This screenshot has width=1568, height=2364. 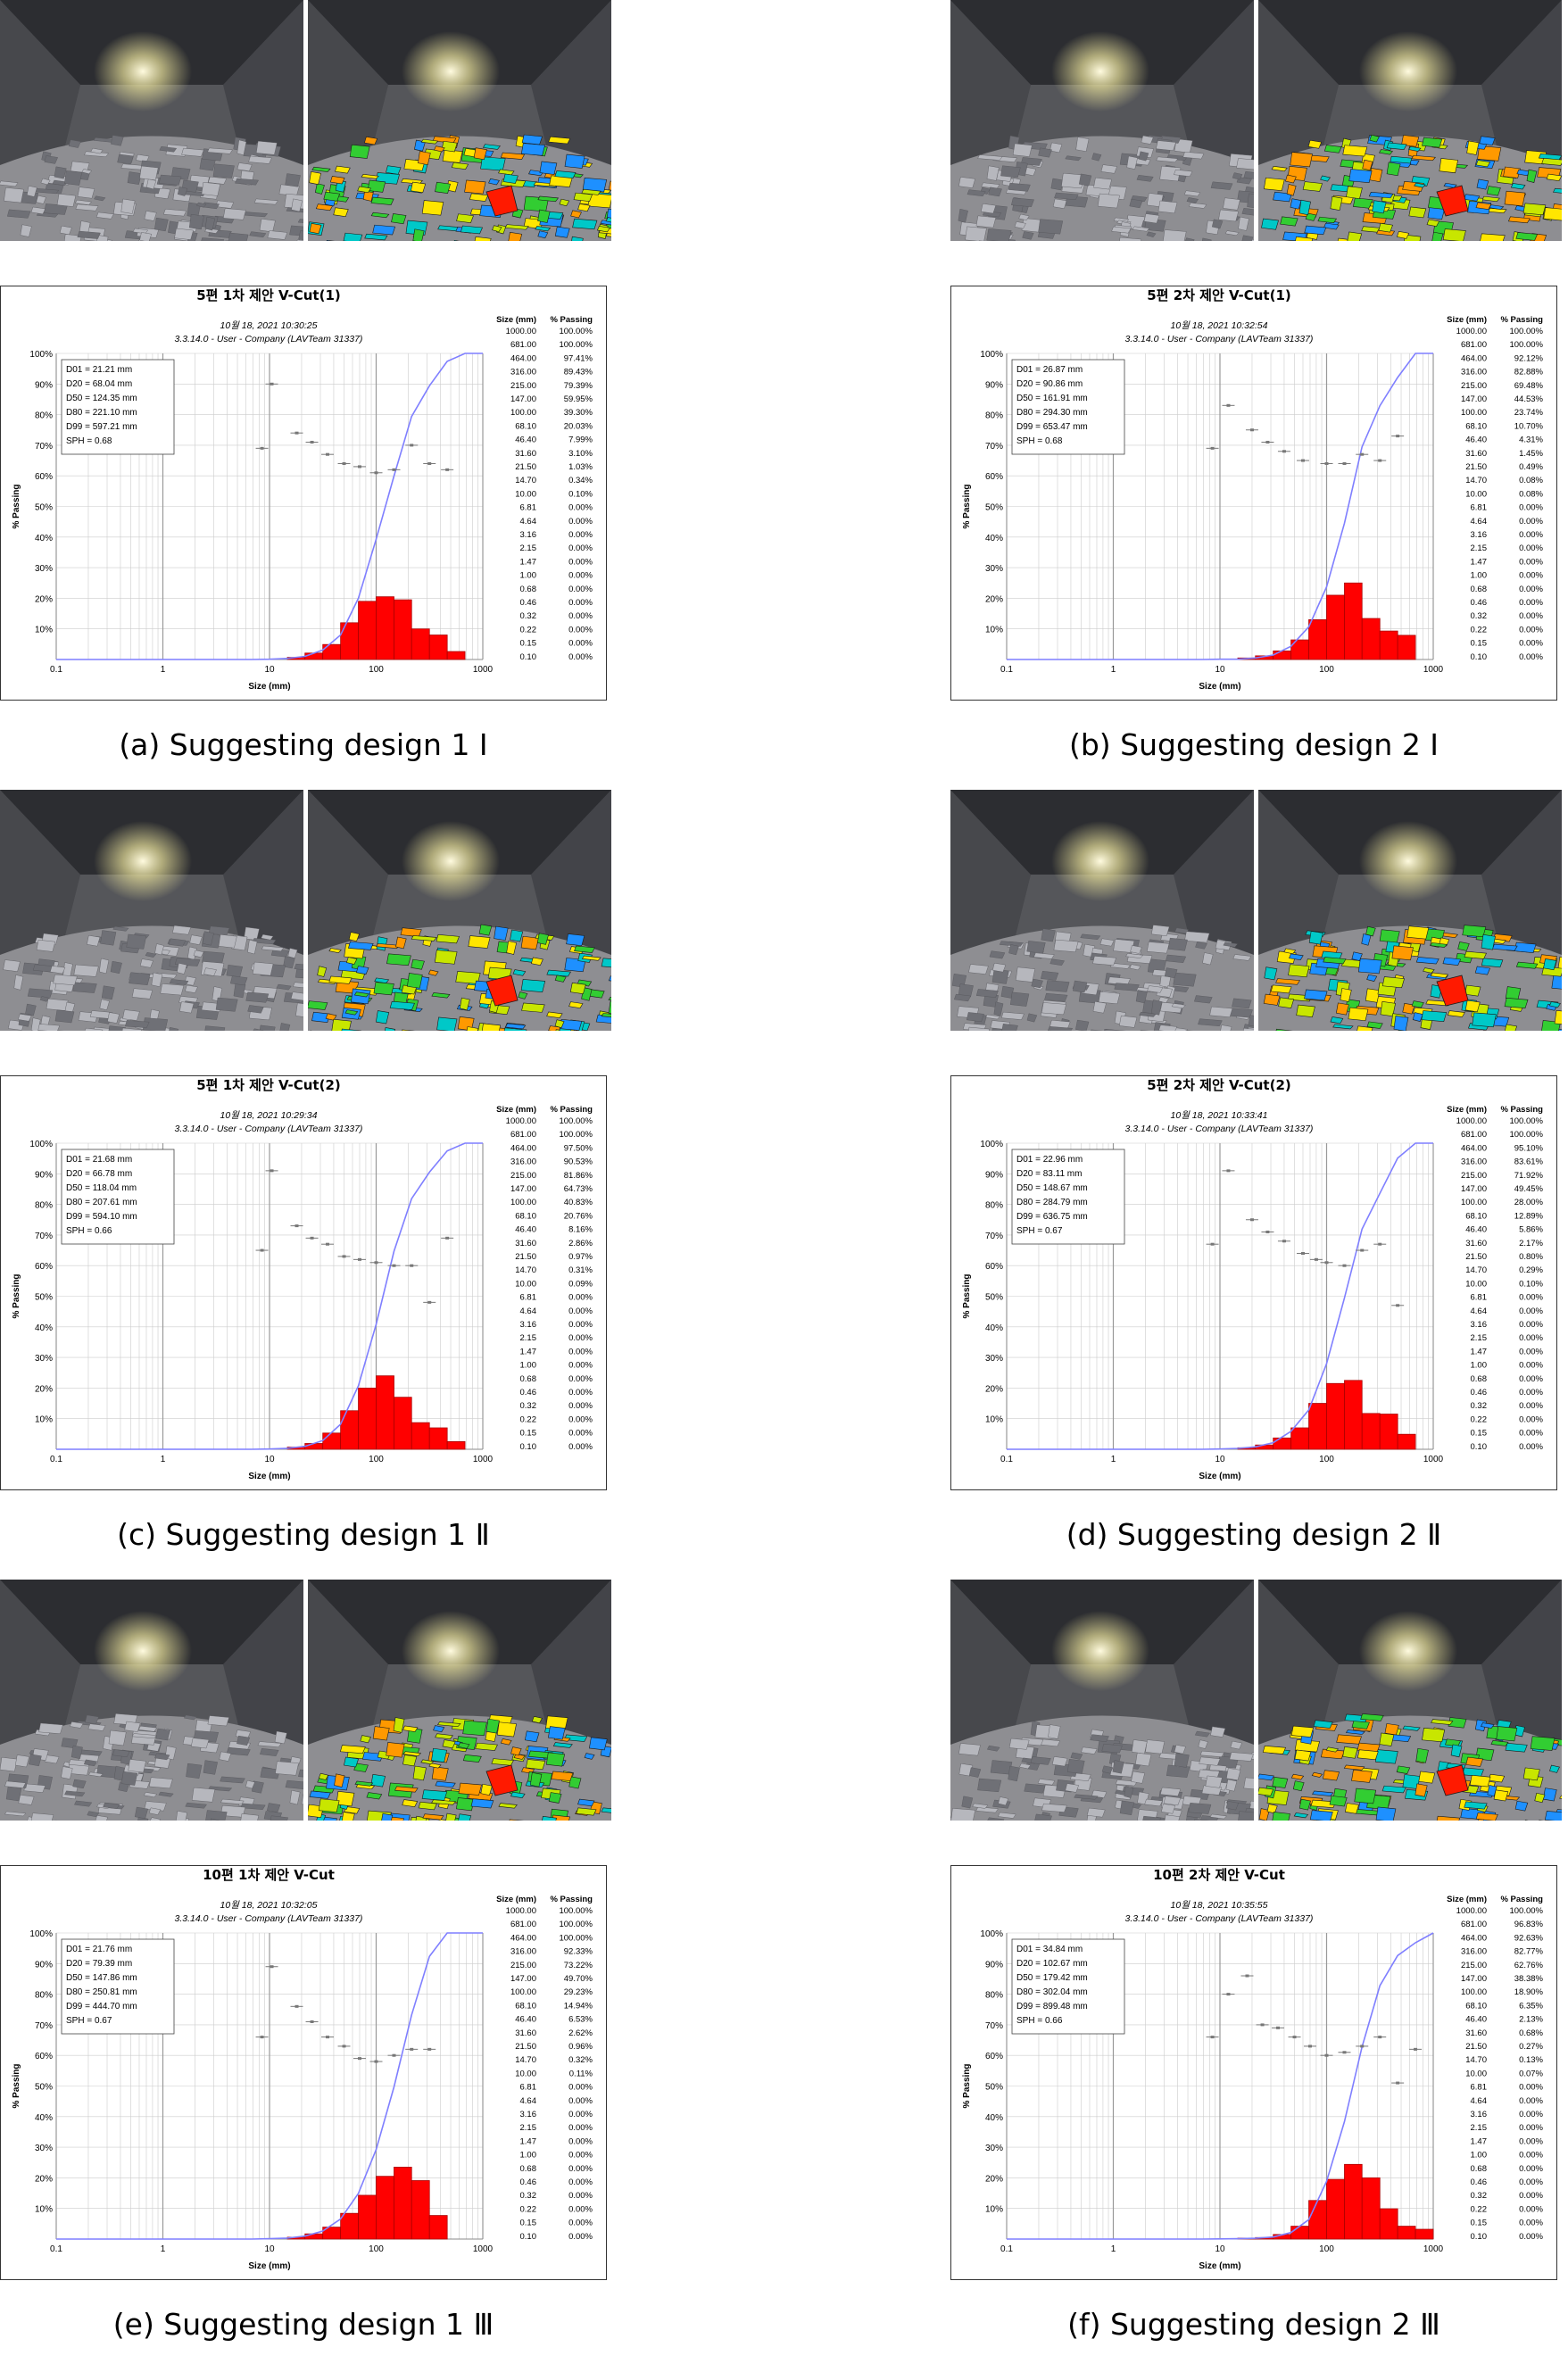 What do you see at coordinates (578, 1965) in the screenshot?
I see `table-cell-passing: 73.22%` at bounding box center [578, 1965].